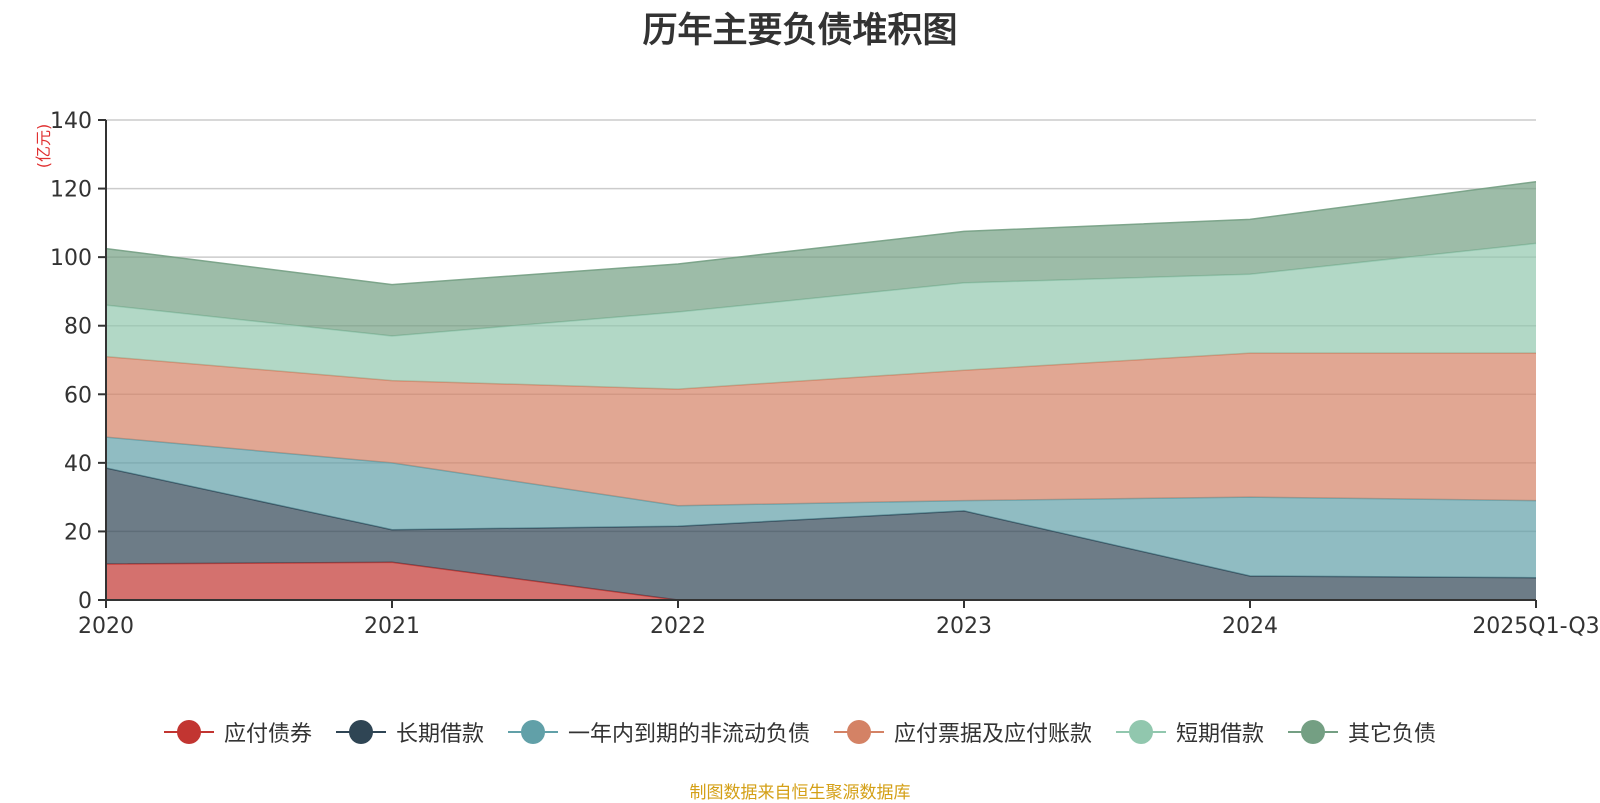 The height and width of the screenshot is (803, 1600). I want to click on x-tick-label: 2020, so click(106, 626).